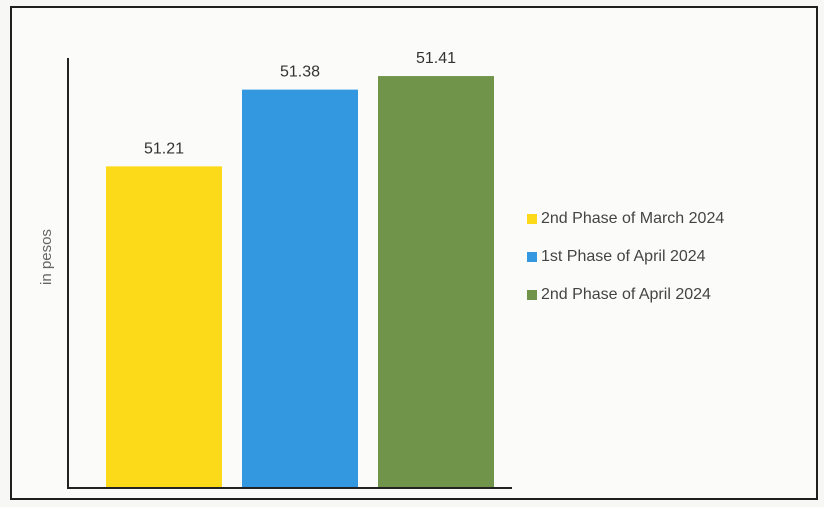 This screenshot has height=507, width=824. I want to click on legend-item-april-2nd: 2nd Phase of April 2024, so click(625, 294).